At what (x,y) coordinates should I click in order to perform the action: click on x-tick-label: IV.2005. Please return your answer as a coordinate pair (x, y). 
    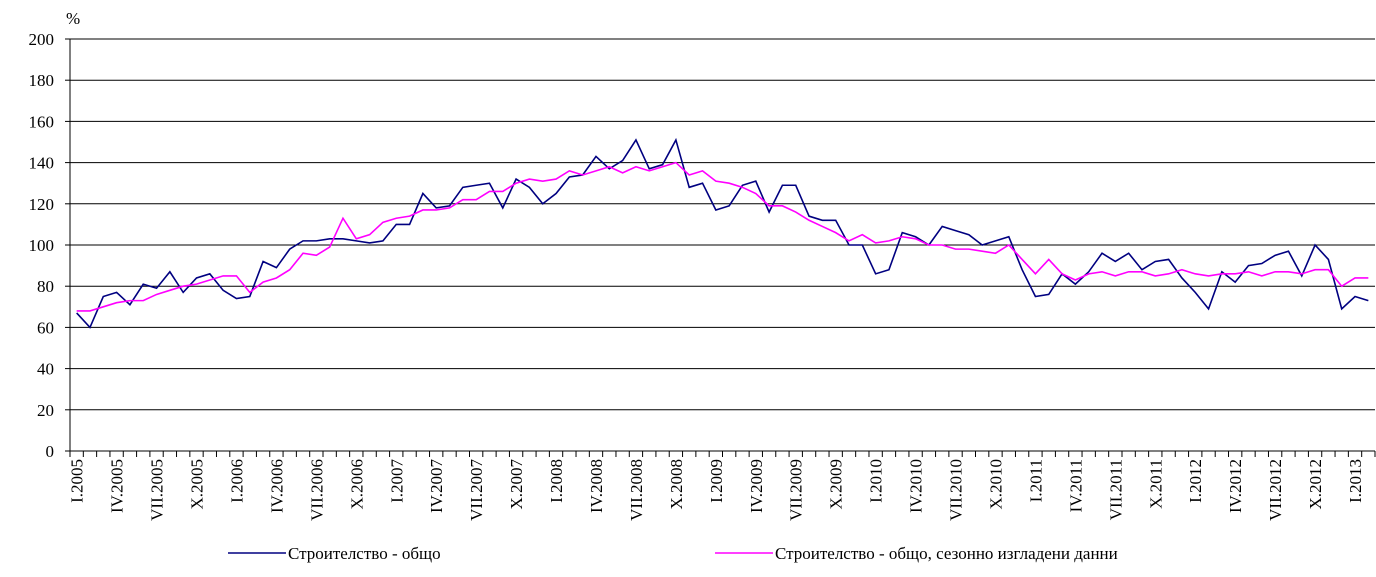
    Looking at the image, I should click on (117, 486).